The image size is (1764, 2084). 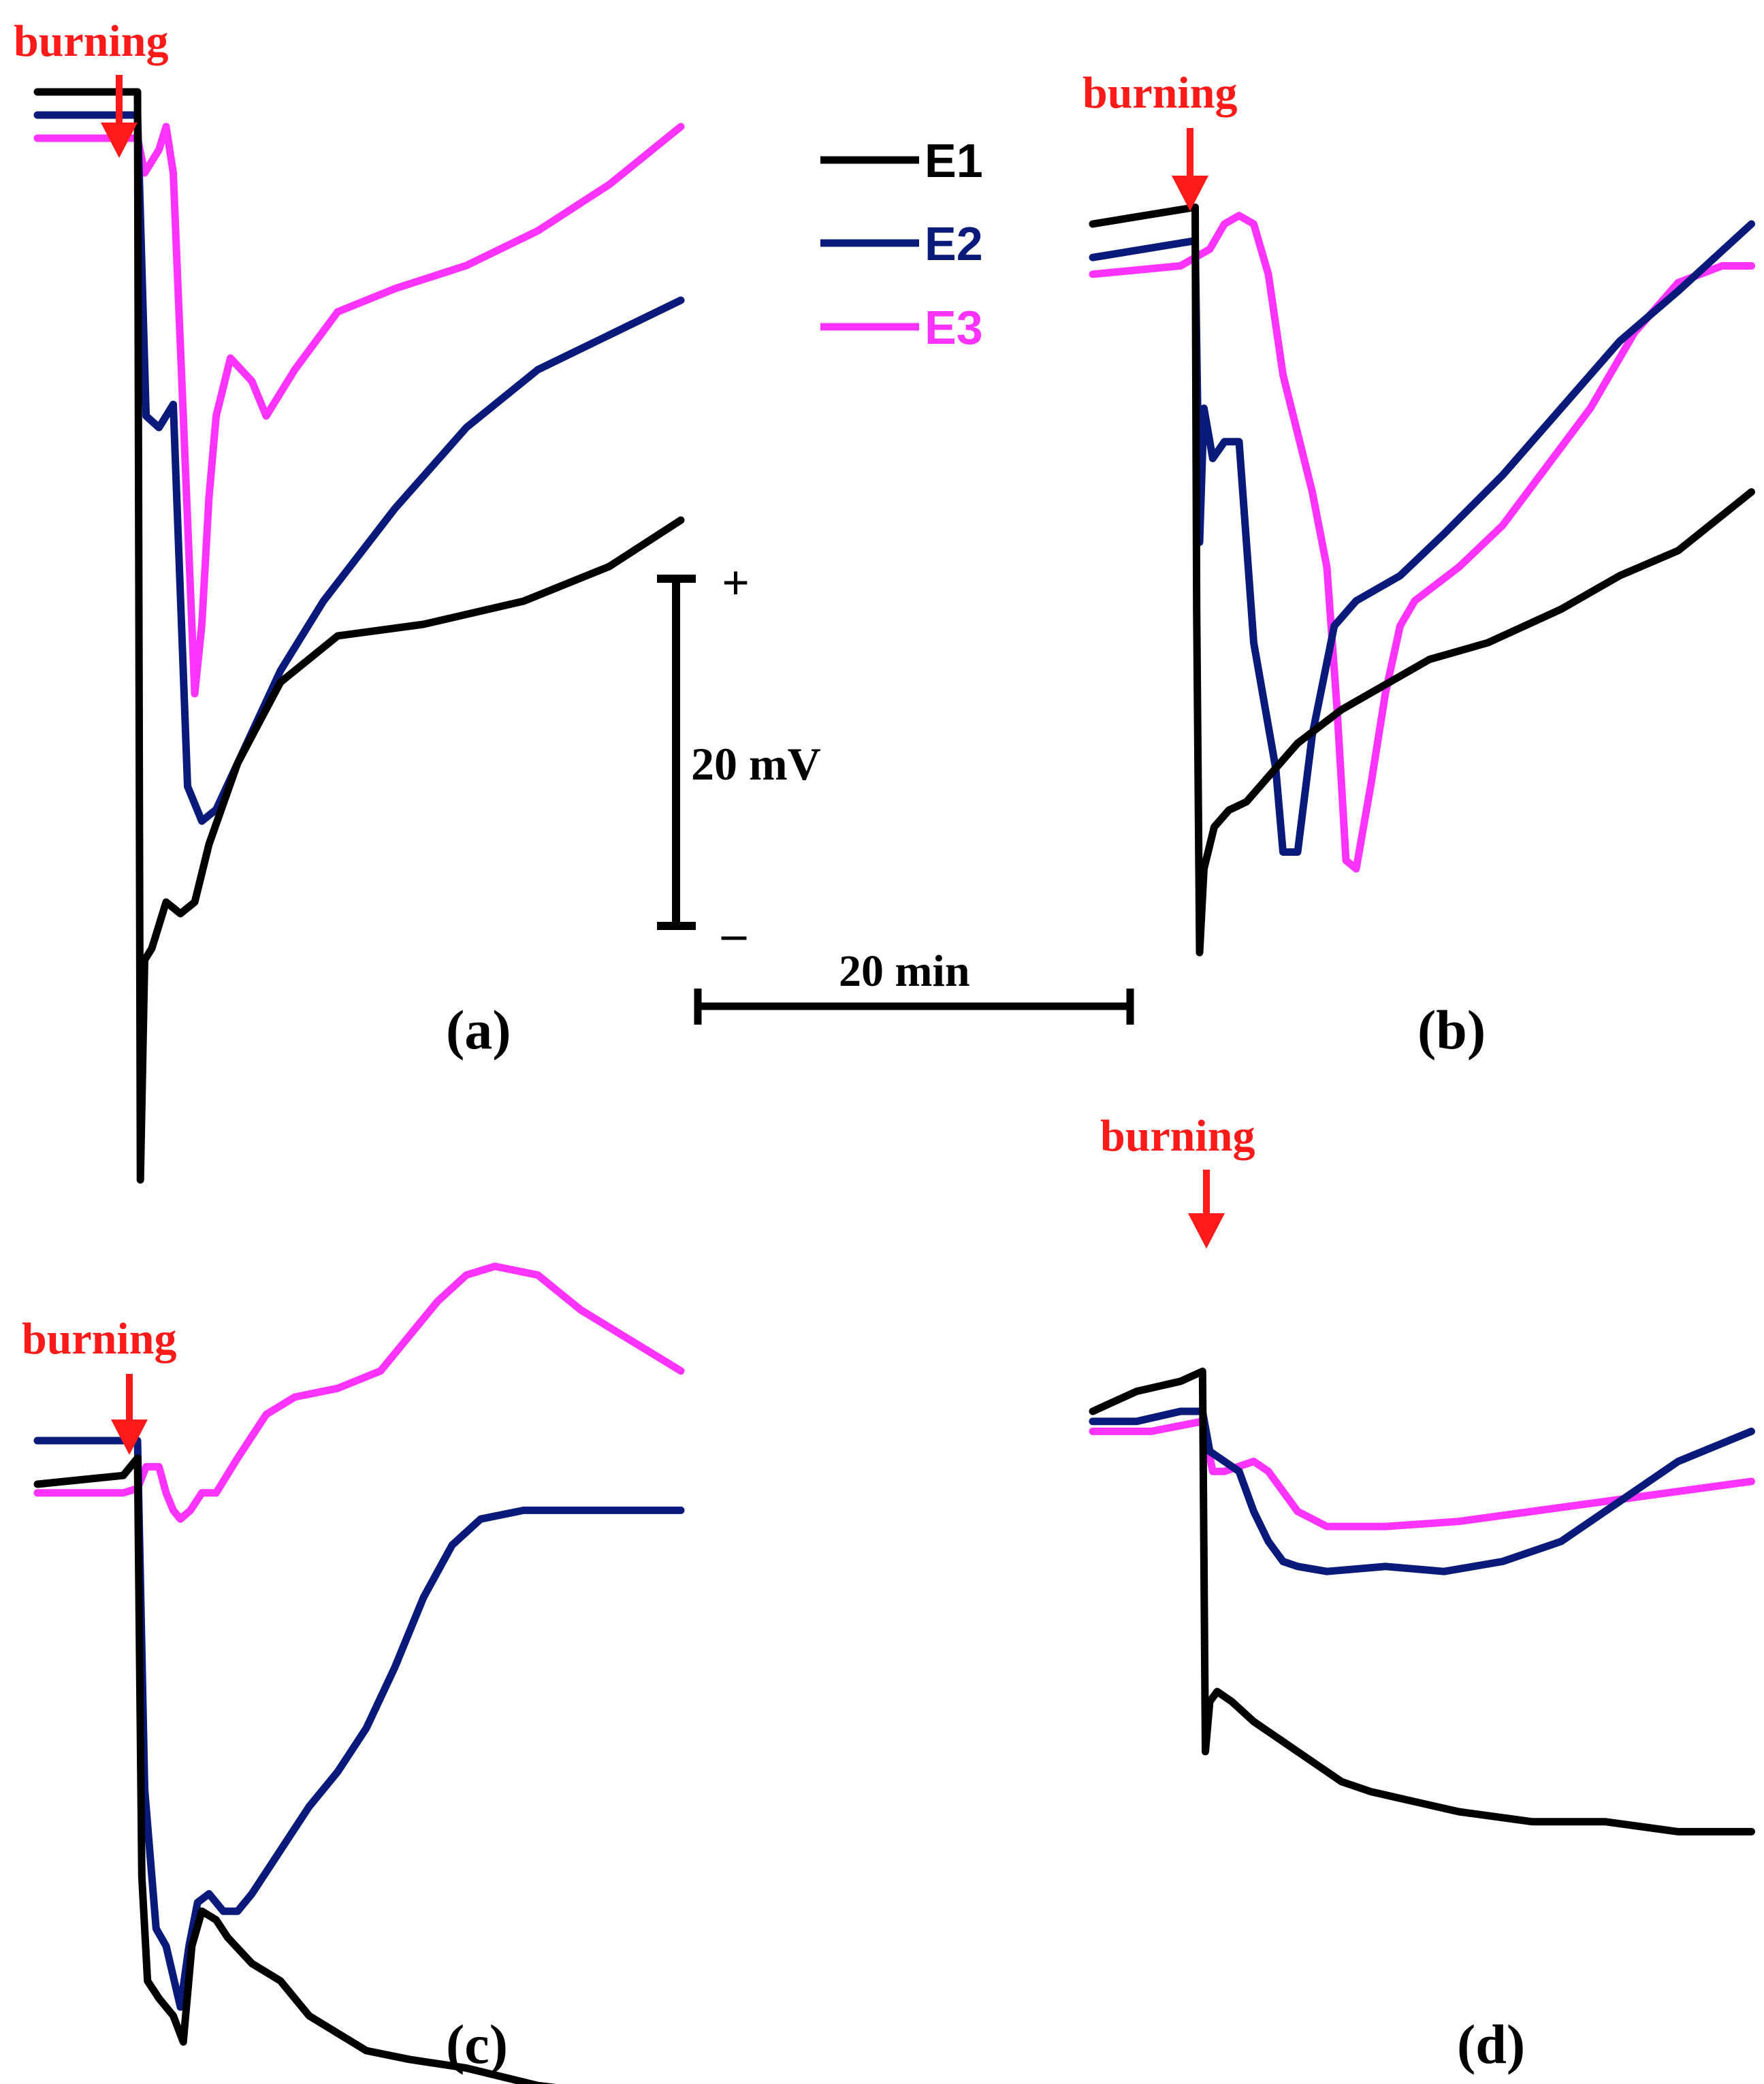 What do you see at coordinates (91, 41) in the screenshot?
I see `burning-label-a: burning` at bounding box center [91, 41].